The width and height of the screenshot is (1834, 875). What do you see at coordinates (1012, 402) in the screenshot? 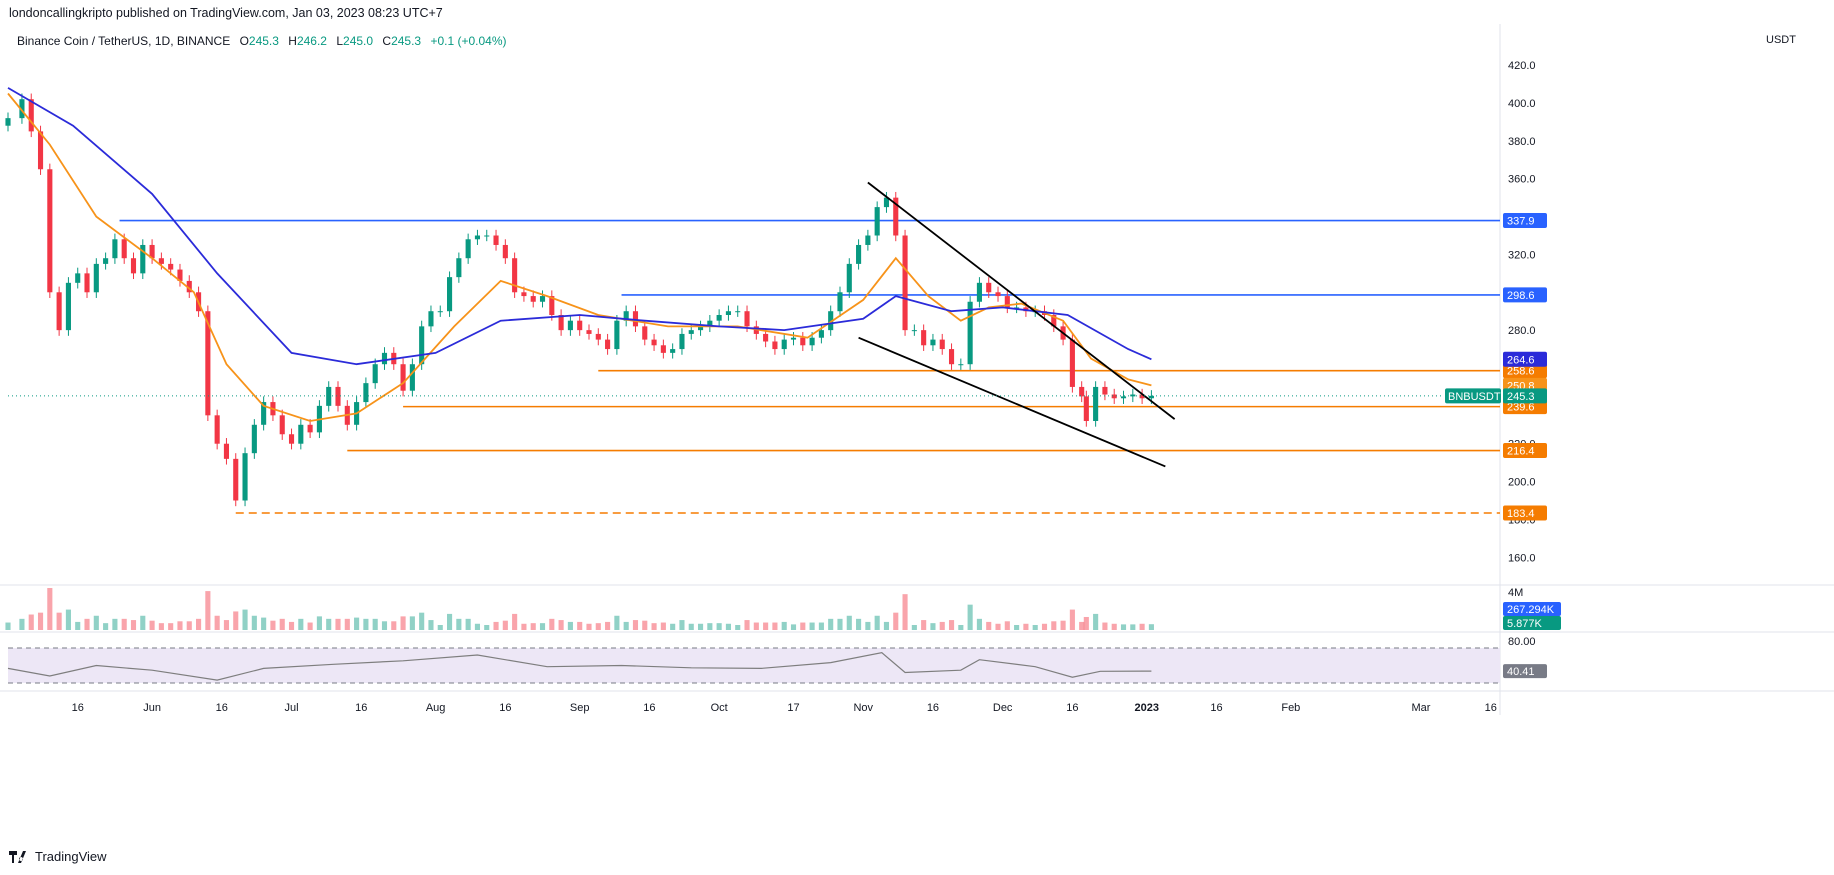
I see `trendline-lower` at bounding box center [1012, 402].